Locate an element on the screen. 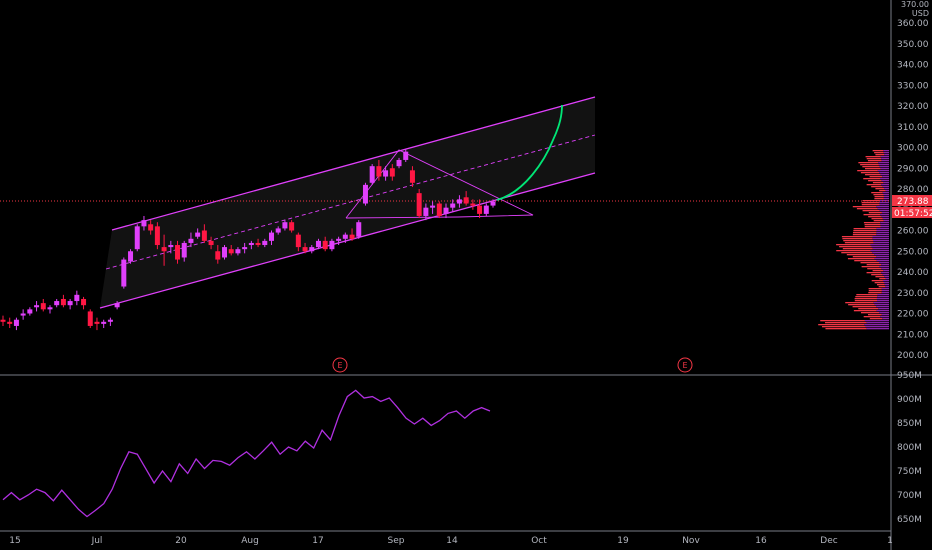 The width and height of the screenshot is (932, 550). time-tick-label: Oct is located at coordinates (539, 541).